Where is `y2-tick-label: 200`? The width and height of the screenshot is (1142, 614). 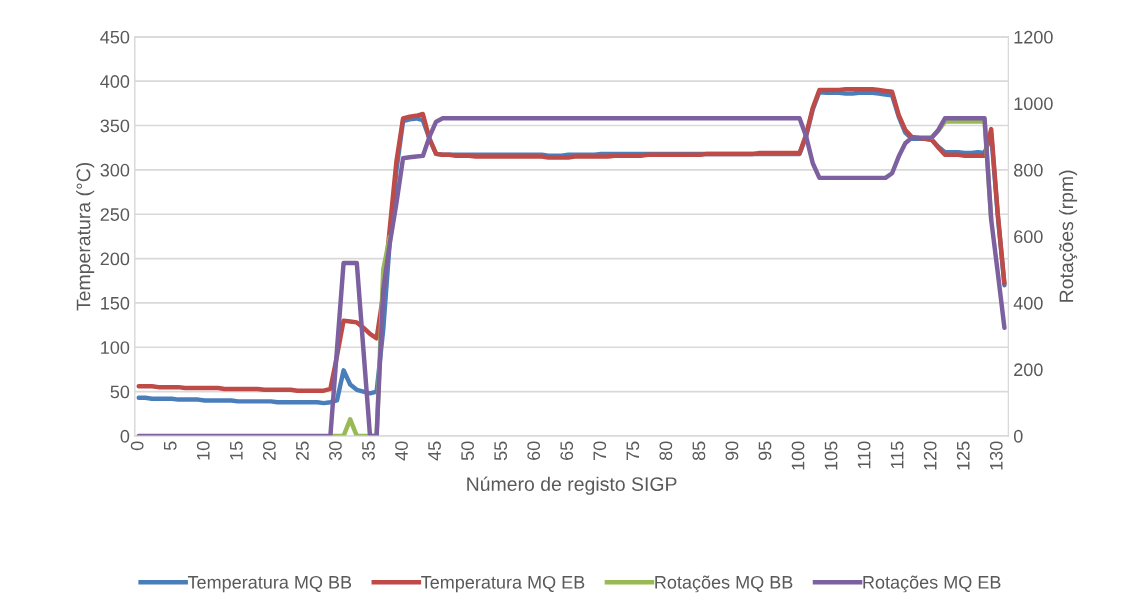 y2-tick-label: 200 is located at coordinates (1028, 370).